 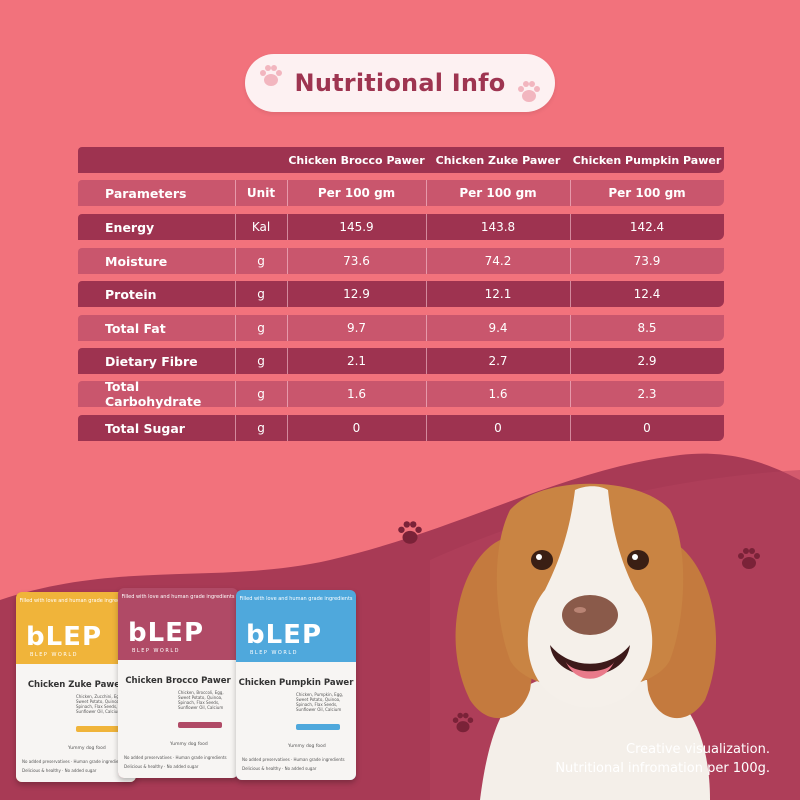 I want to click on product-name: Chicken Zuke Pawer, so click(x=498, y=160).